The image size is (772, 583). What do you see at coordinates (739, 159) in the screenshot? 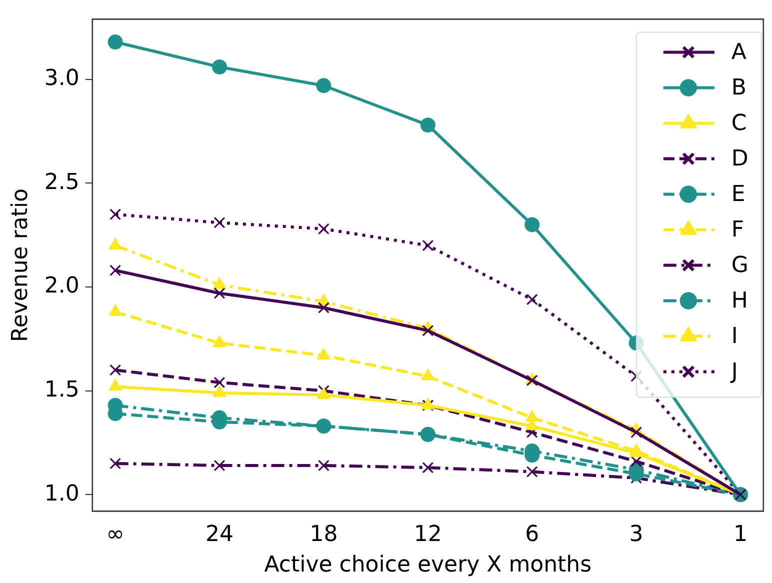
I see `legend-label: D` at bounding box center [739, 159].